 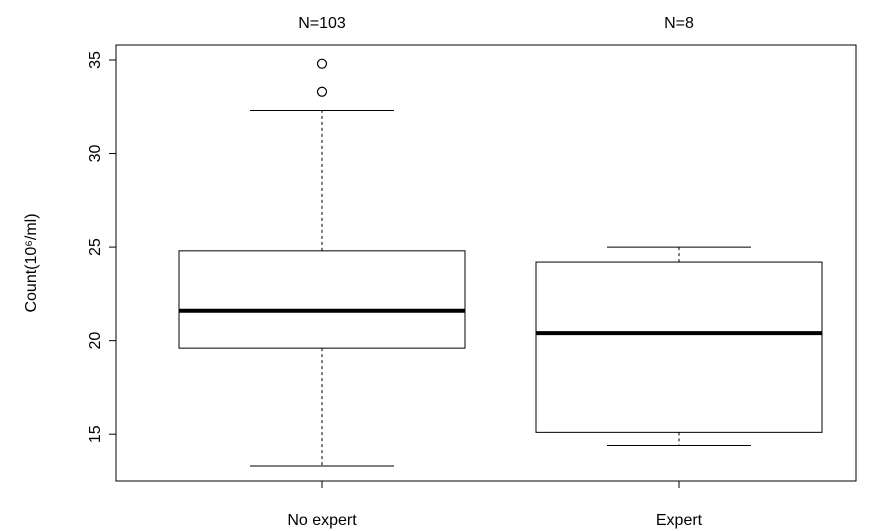 What do you see at coordinates (679, 520) in the screenshot?
I see `x-tick-label: Expert` at bounding box center [679, 520].